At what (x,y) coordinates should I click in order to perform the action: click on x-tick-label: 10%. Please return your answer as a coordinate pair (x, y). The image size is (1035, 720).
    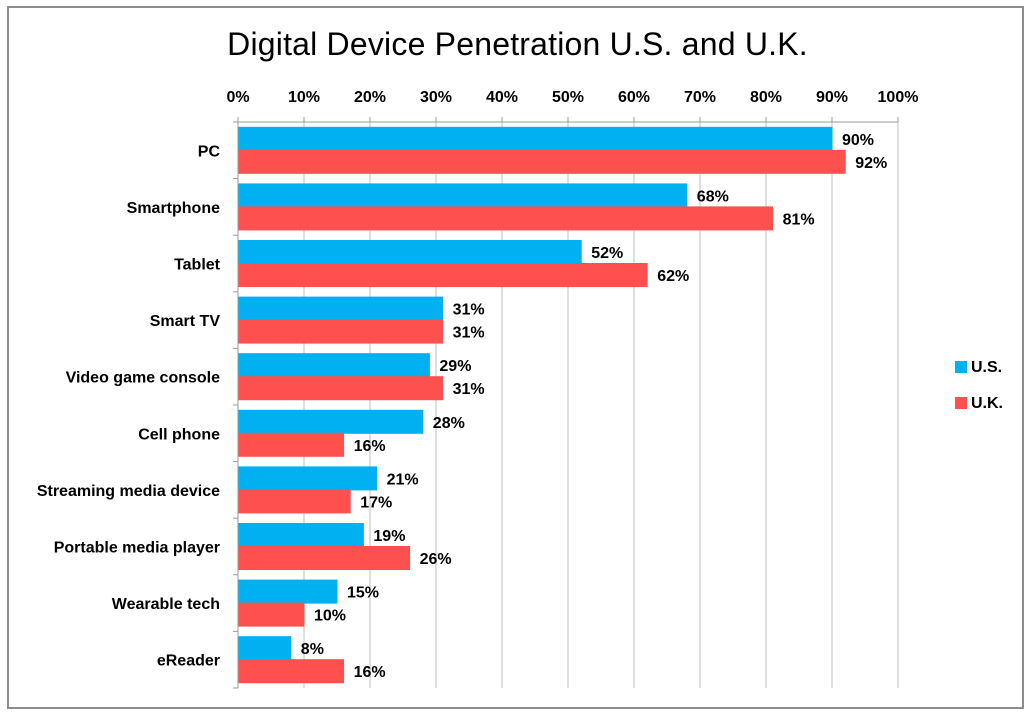
    Looking at the image, I should click on (304, 97).